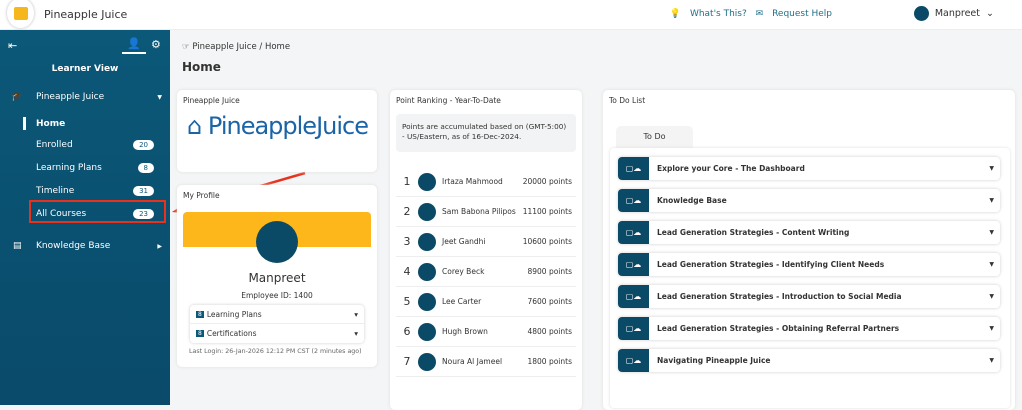 This screenshot has height=410, width=1022. What do you see at coordinates (953, 13) in the screenshot?
I see `user-menu: Manpreet ⌄` at bounding box center [953, 13].